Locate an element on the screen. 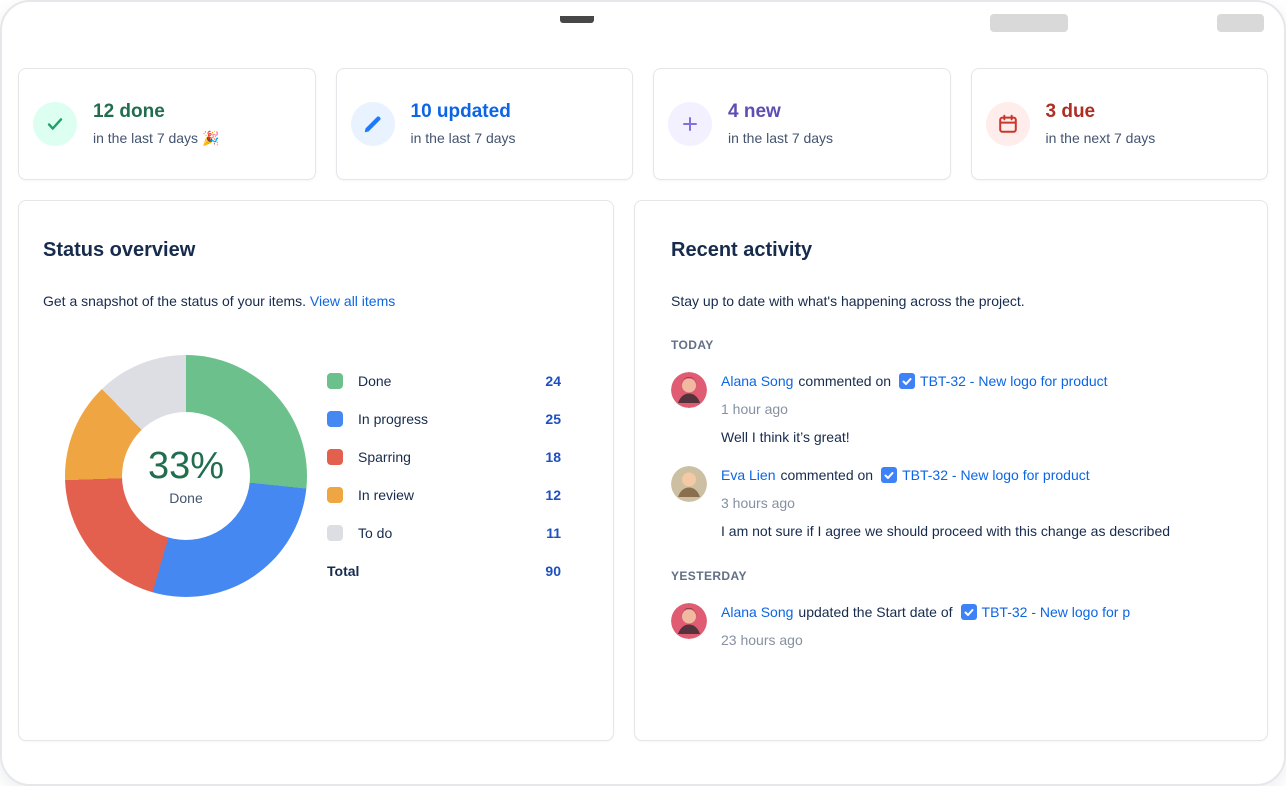 The image size is (1286, 786). cropped-top-element is located at coordinates (577, 19).